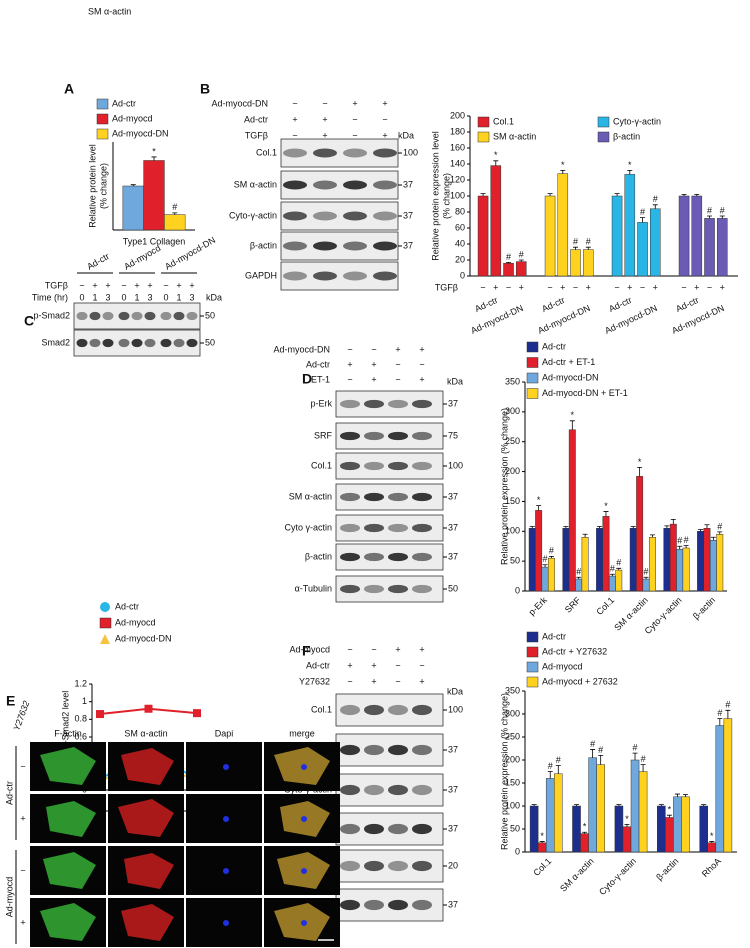  I want to click on y-tick-label: 40, so click(460, 243).